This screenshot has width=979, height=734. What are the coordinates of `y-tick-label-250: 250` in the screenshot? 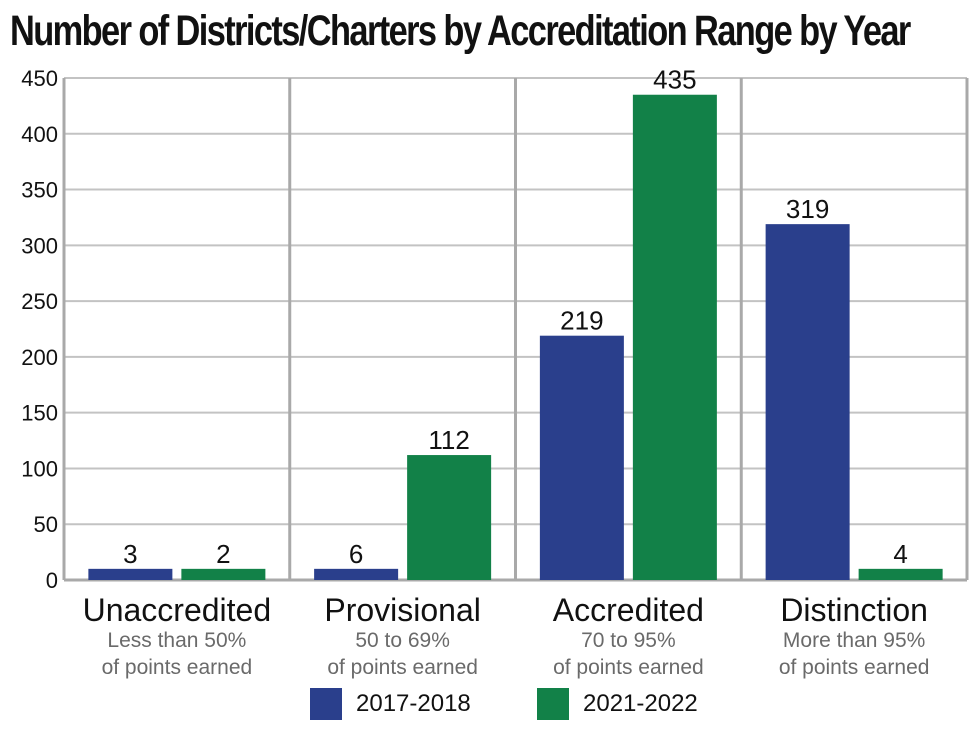 It's located at (39, 301).